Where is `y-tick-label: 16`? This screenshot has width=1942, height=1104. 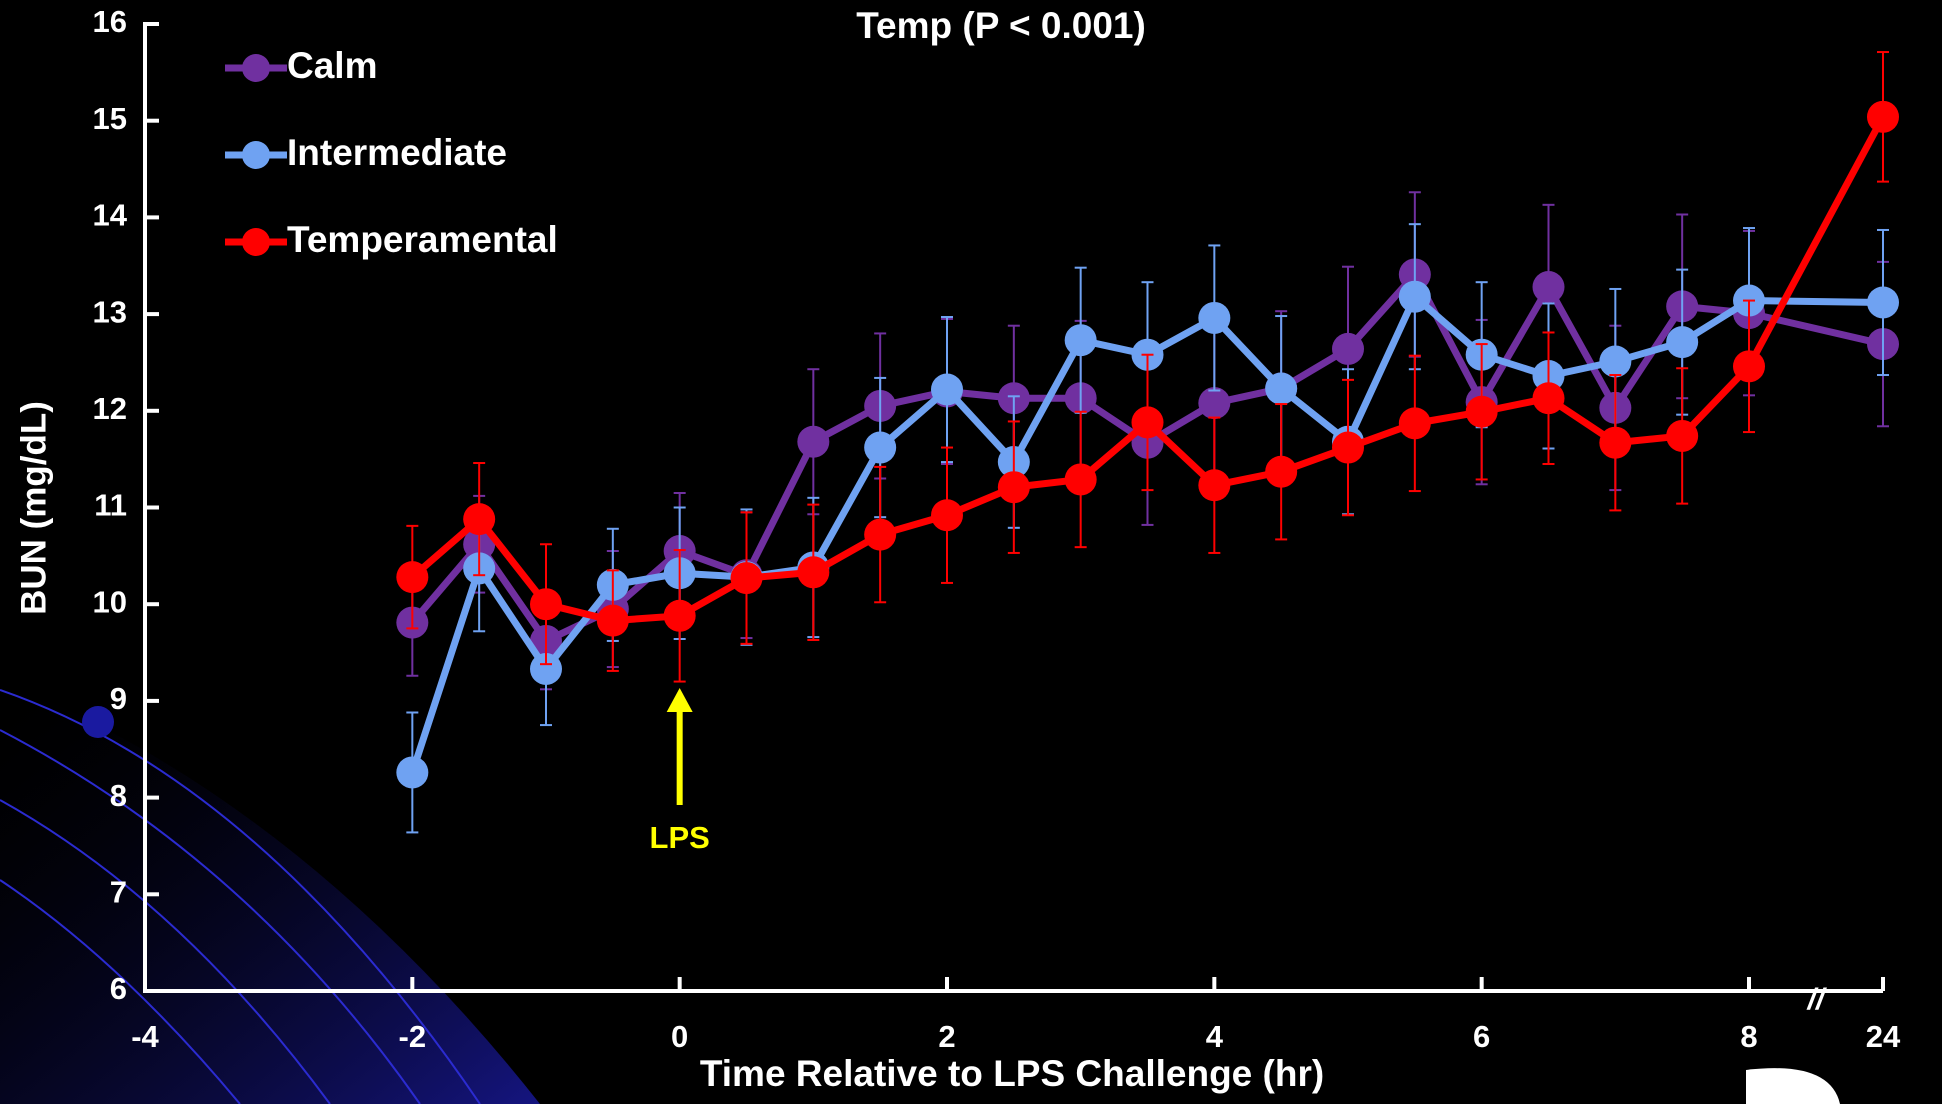 y-tick-label: 16 is located at coordinates (110, 21).